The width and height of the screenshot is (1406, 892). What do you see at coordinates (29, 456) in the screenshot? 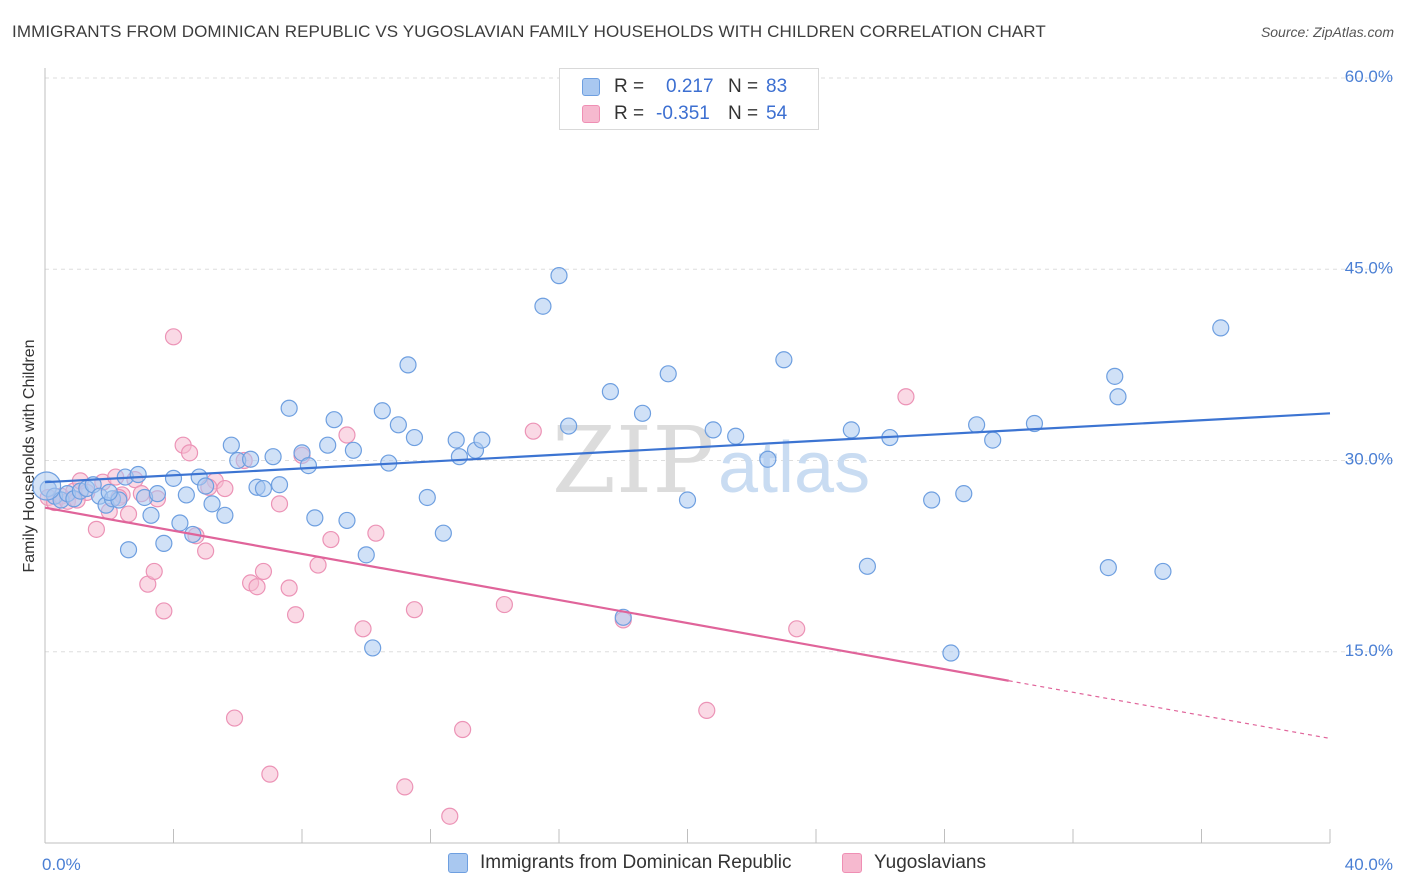
I see `y-axis-label: Family Households with Children` at bounding box center [29, 456].